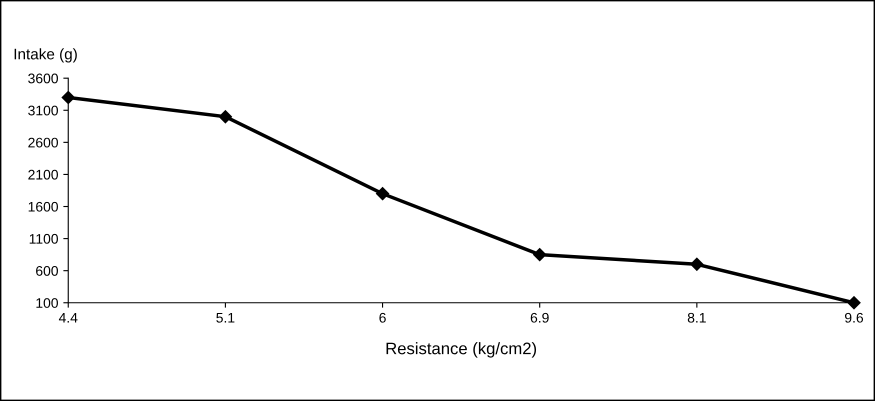 This screenshot has width=875, height=401. I want to click on x-tick-label: 8.1, so click(697, 317).